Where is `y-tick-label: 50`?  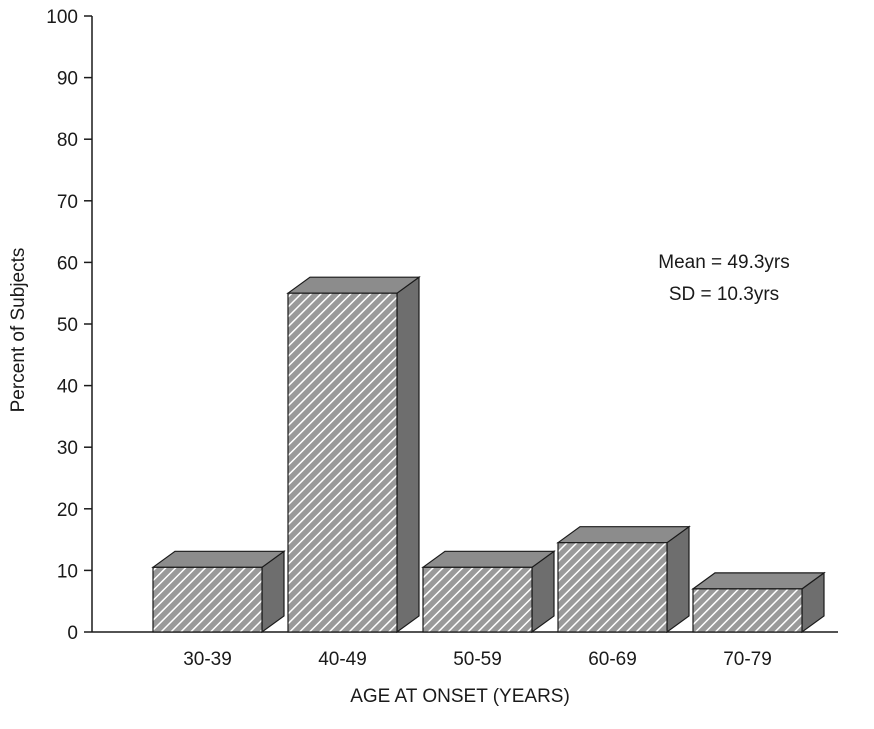
y-tick-label: 50 is located at coordinates (67, 325).